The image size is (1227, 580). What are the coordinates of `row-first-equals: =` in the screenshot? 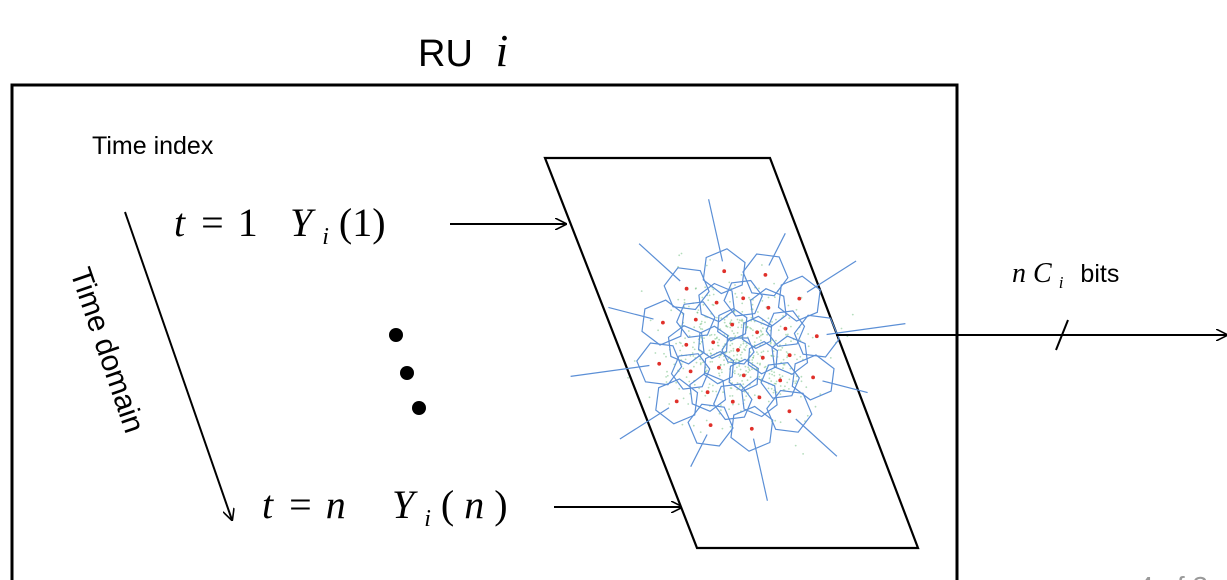 It's located at (212, 222).